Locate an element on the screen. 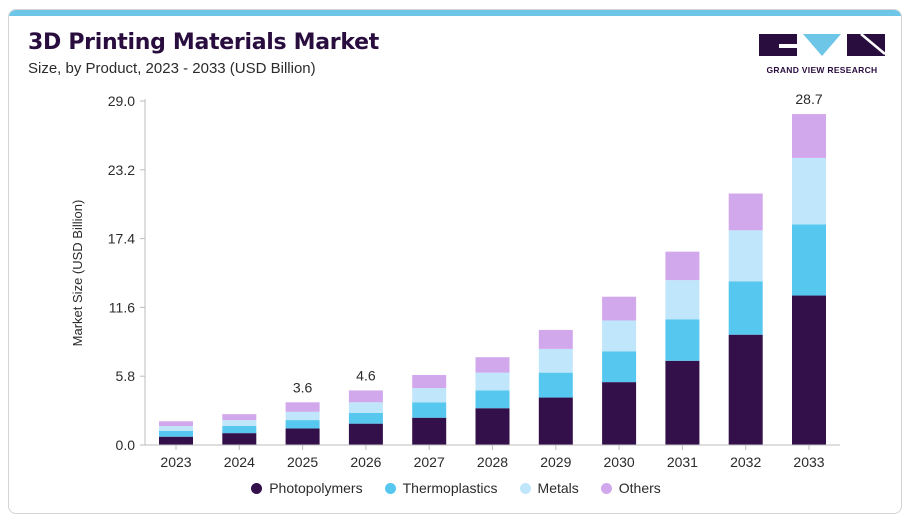  data-label: 4.6 is located at coordinates (366, 375).